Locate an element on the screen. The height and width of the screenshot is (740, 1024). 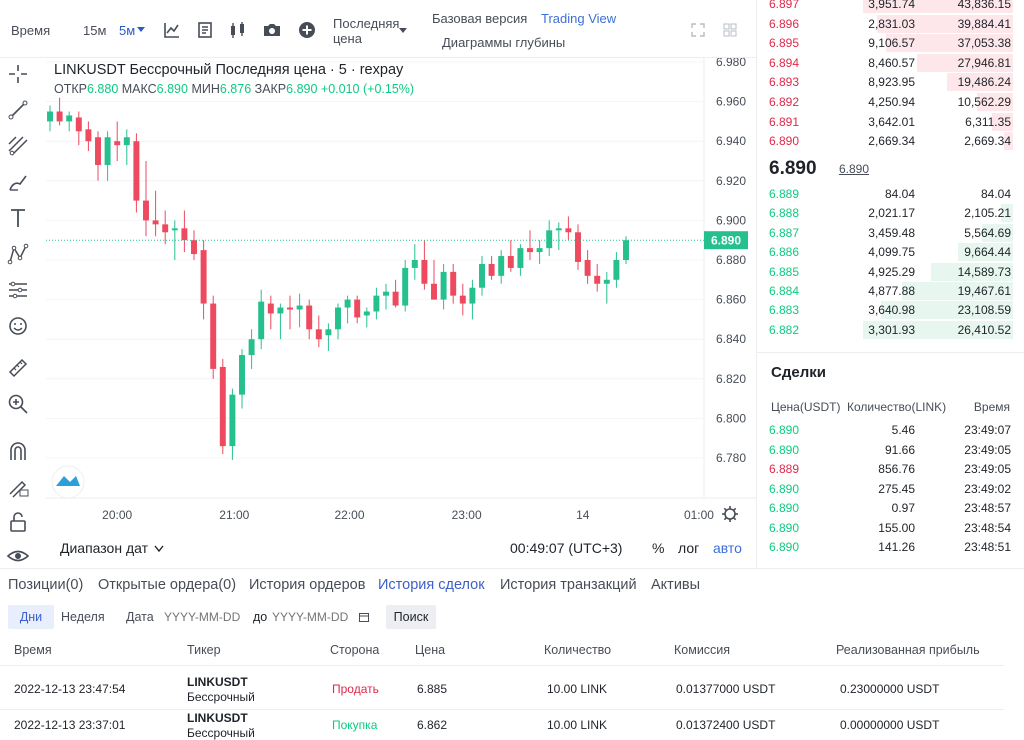
zoom-in-icon is located at coordinates (18, 404).